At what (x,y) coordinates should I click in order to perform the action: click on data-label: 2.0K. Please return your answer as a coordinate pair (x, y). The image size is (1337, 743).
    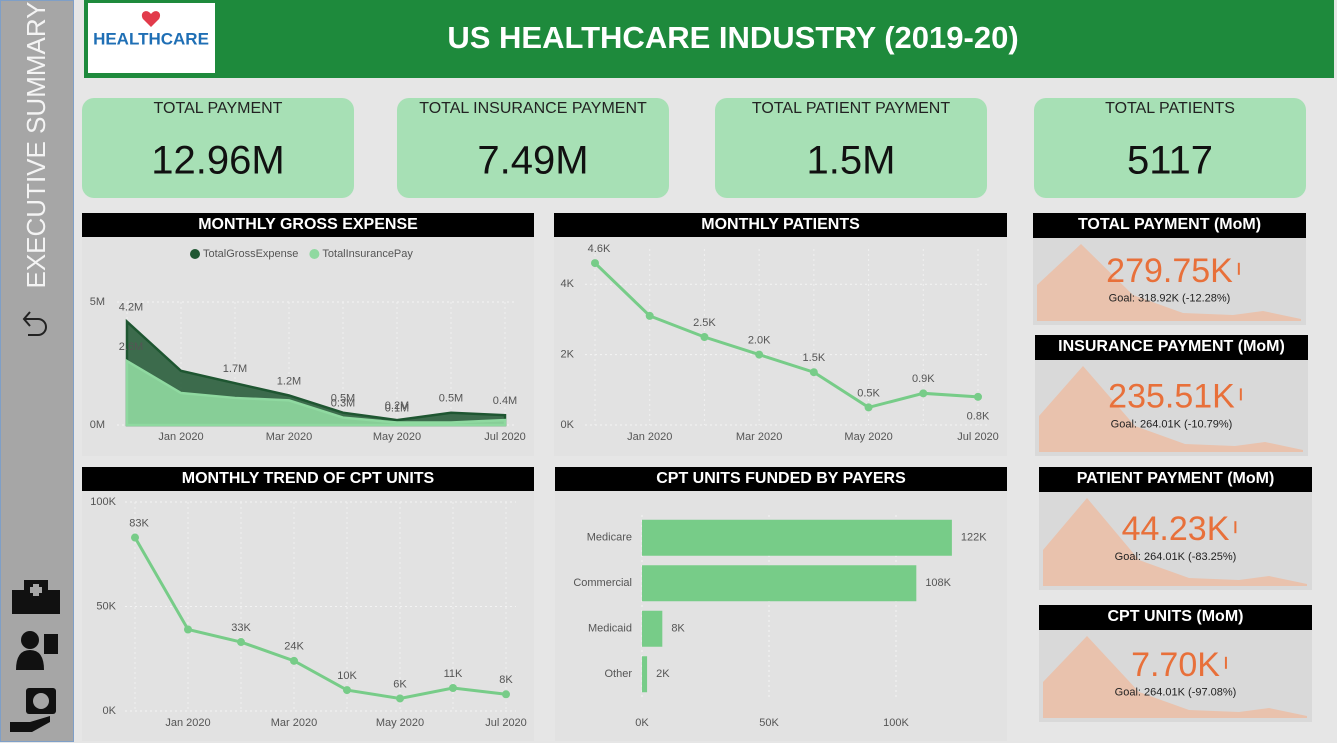
    Looking at the image, I should click on (759, 341).